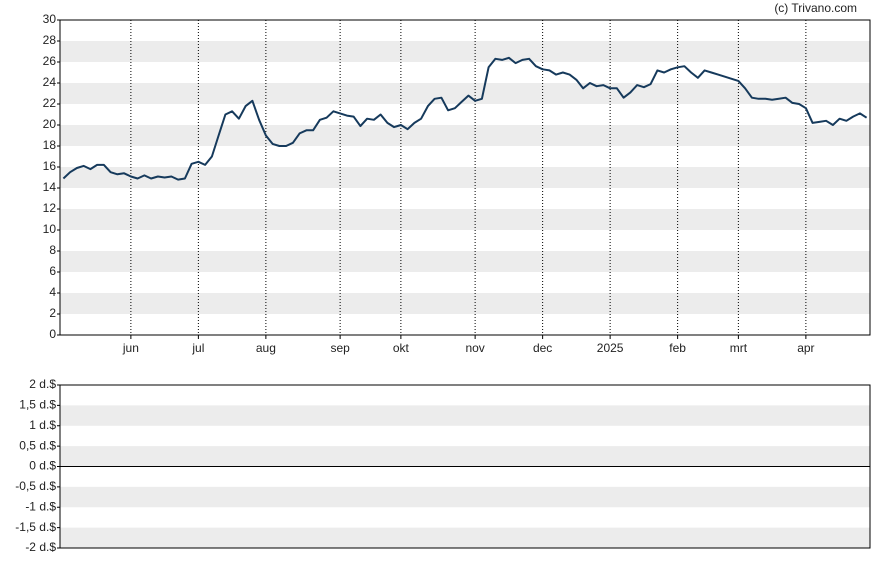 This screenshot has height=570, width=888. I want to click on y-tick-label: -2 d.$, so click(40, 547).